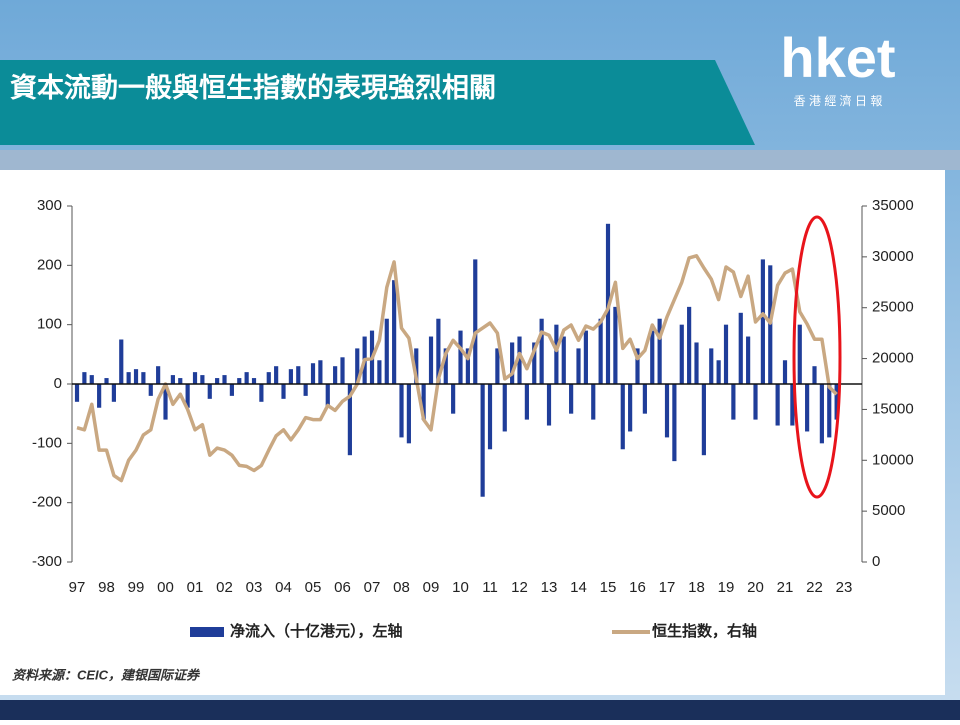  What do you see at coordinates (58, 383) in the screenshot?
I see `y-tick-label: 0` at bounding box center [58, 383].